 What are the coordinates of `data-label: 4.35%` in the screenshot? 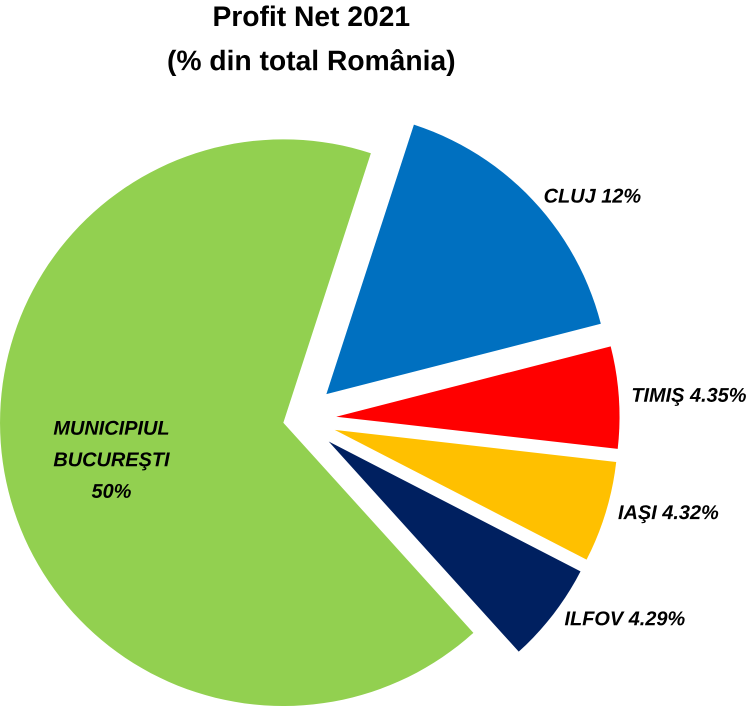 It's located at (718, 395).